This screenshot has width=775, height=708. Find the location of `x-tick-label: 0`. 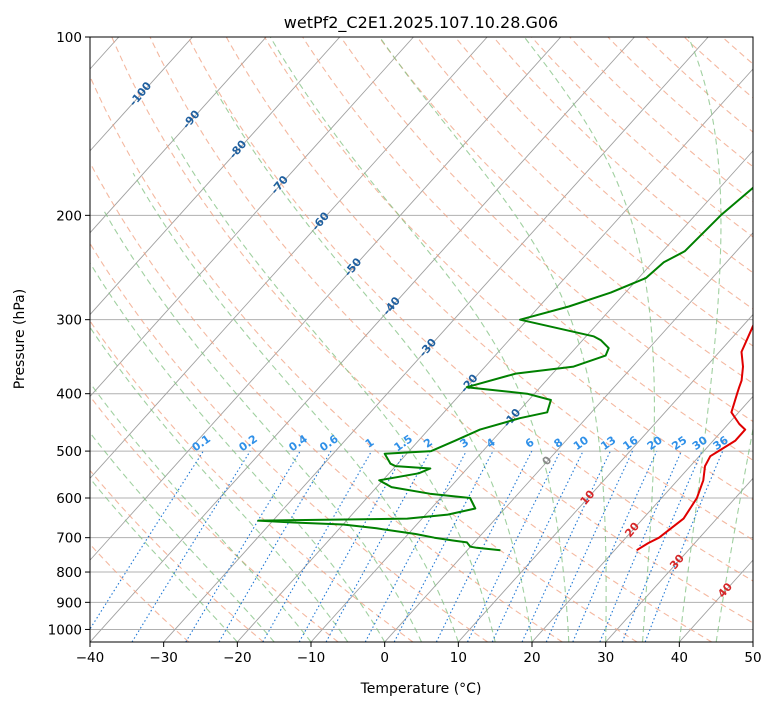

x-tick-label: 0 is located at coordinates (384, 658).